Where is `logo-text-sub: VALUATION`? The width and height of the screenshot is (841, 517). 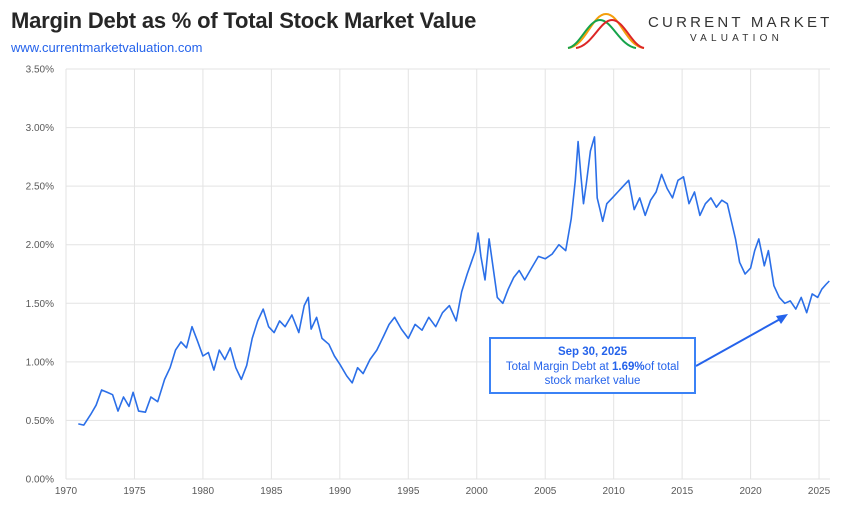 logo-text-sub: VALUATION is located at coordinates (736, 38).